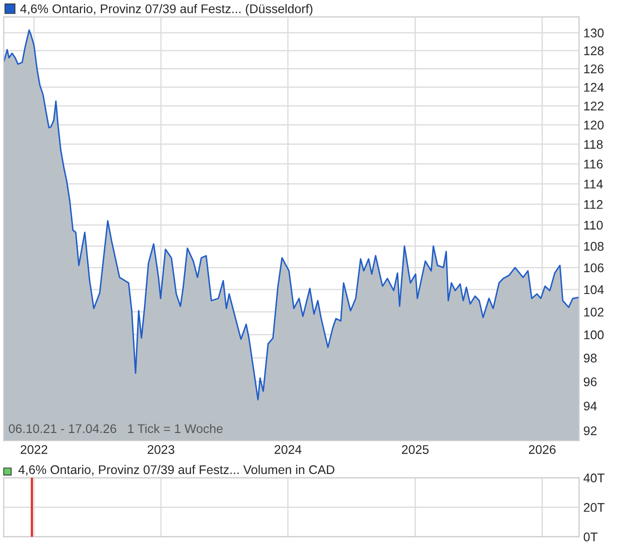 This screenshot has height=546, width=620. What do you see at coordinates (594, 106) in the screenshot?
I see `y-tick-label: 122` at bounding box center [594, 106].